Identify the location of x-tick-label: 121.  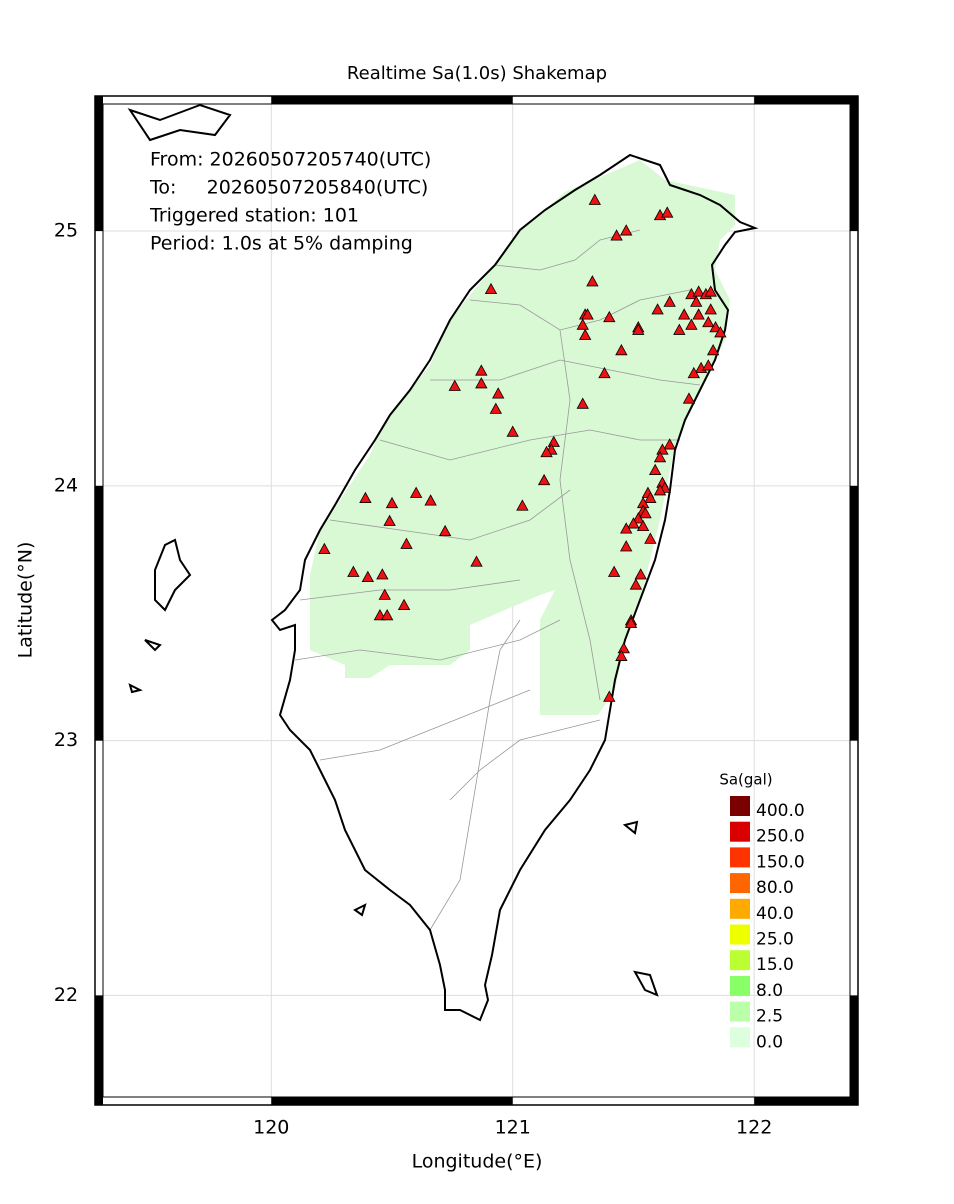
(513, 1128).